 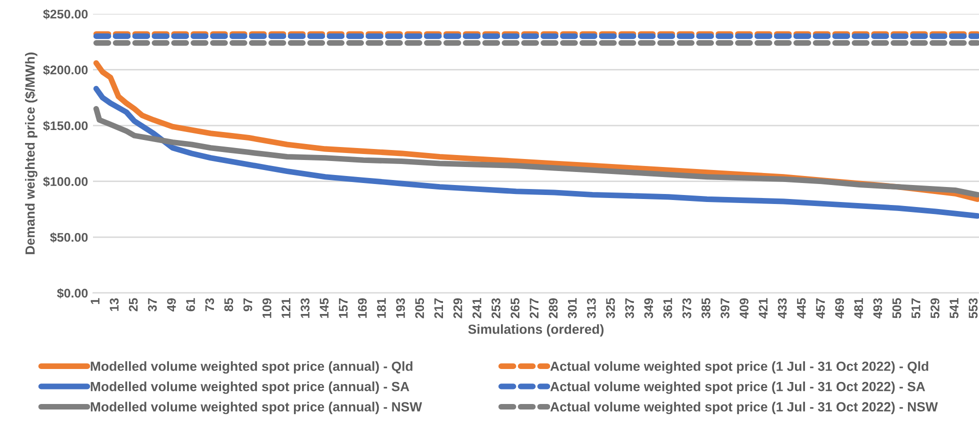 I want to click on x-tick-label: 493, so click(x=877, y=308).